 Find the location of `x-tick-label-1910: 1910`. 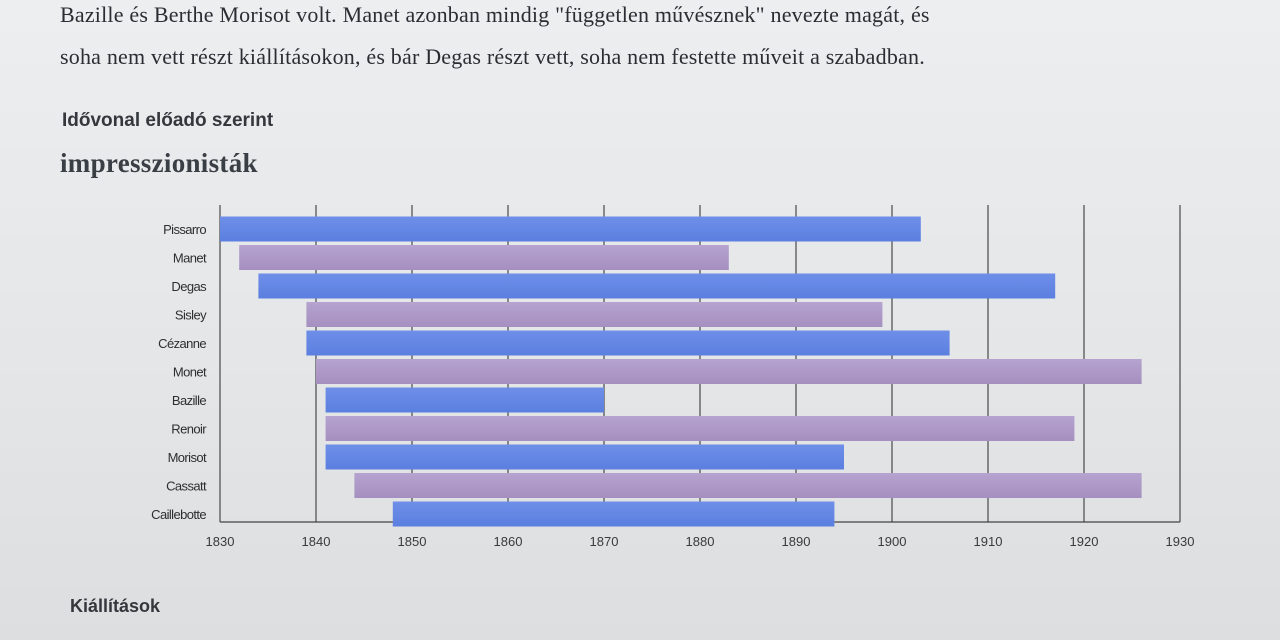

x-tick-label-1910: 1910 is located at coordinates (988, 541).